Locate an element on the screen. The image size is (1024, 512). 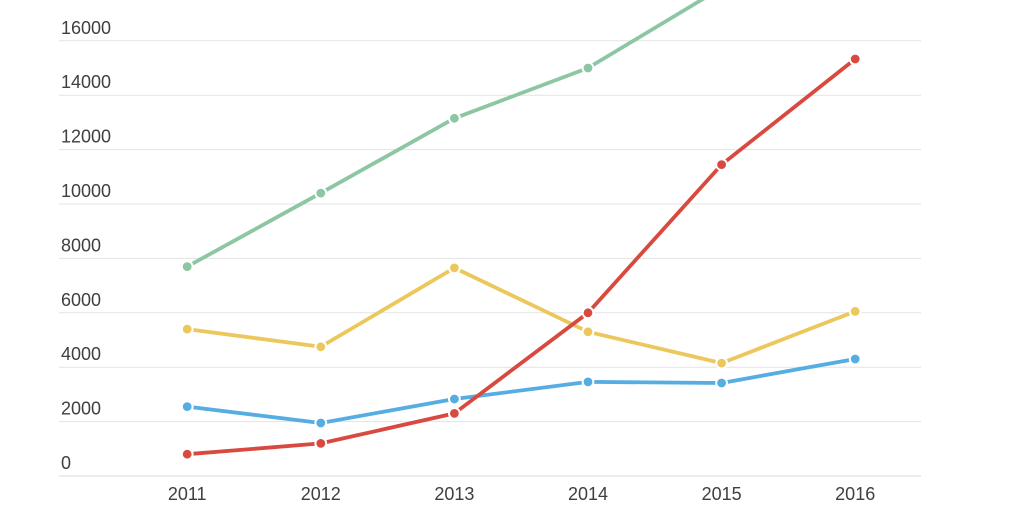
y-axis-tick-label: 2000 is located at coordinates (81, 409).